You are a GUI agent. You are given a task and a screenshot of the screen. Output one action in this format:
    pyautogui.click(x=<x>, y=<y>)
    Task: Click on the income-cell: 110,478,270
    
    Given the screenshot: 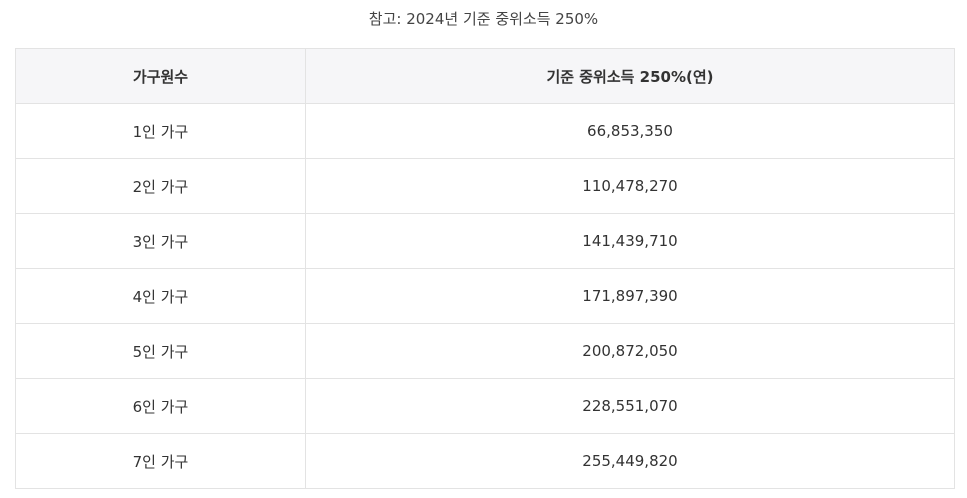 What is the action you would take?
    pyautogui.click(x=630, y=186)
    